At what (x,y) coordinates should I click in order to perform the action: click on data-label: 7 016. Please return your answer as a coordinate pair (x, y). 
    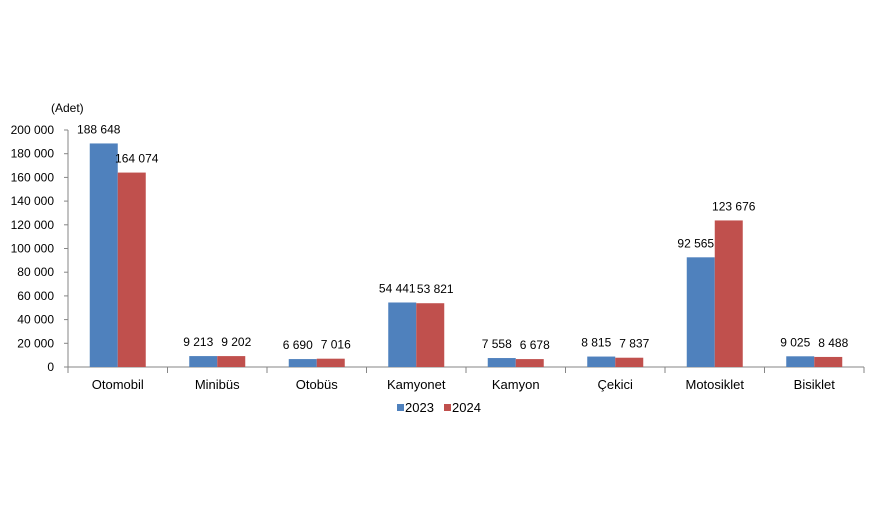
    Looking at the image, I should click on (336, 345).